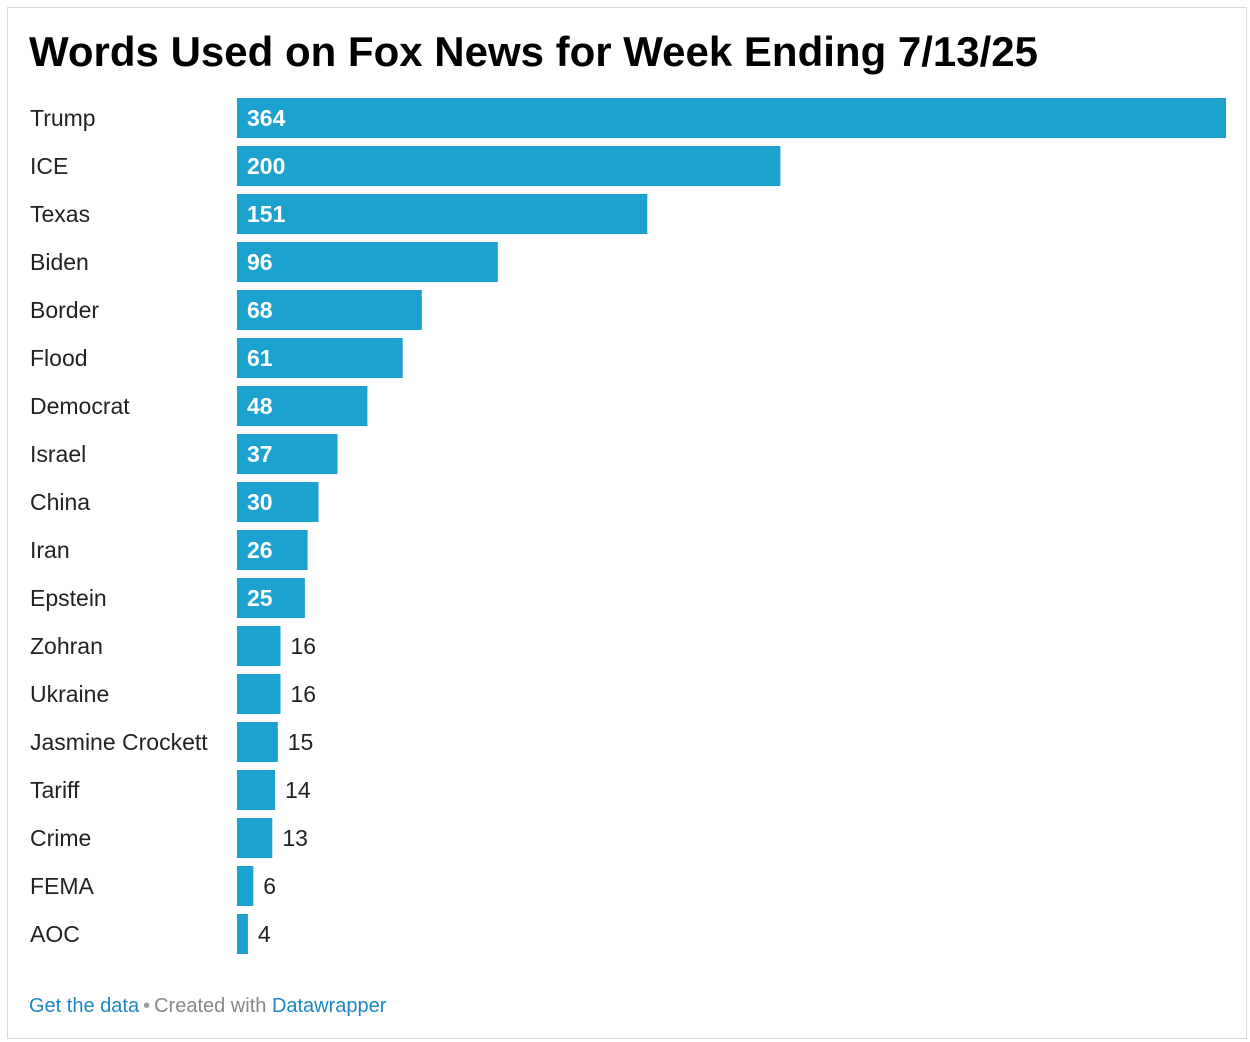 The image size is (1250, 1042). Describe the element at coordinates (260, 262) in the screenshot. I see `bar-value-label: 96` at that location.